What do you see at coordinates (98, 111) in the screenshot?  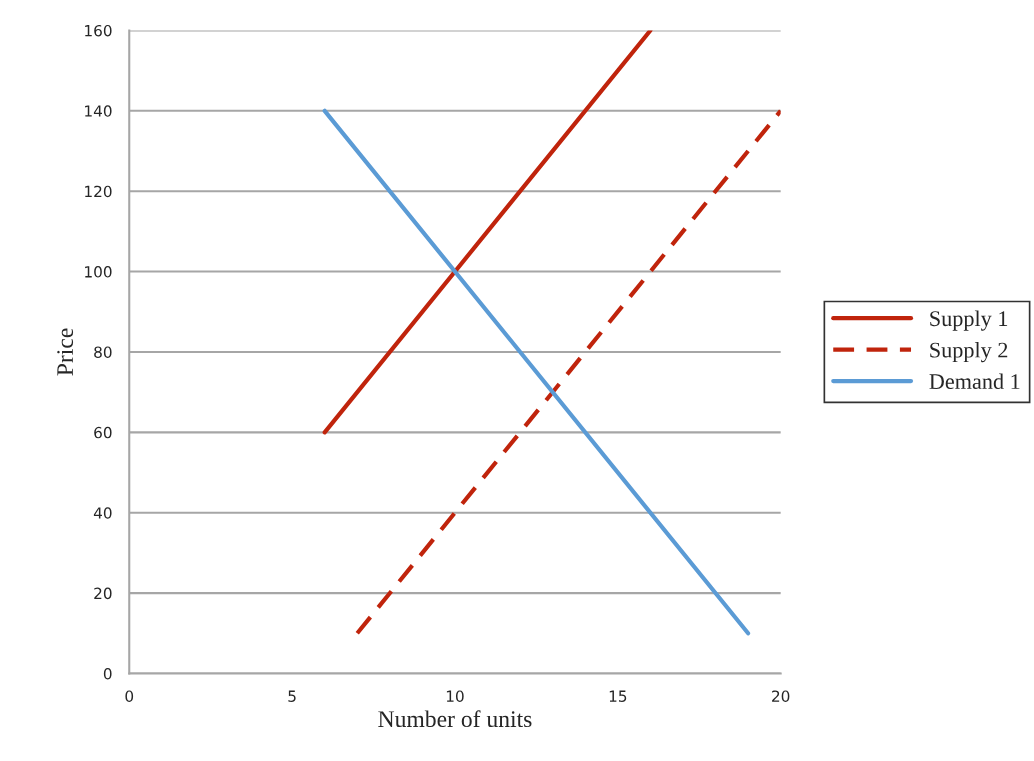 I see `y-tick-label: 140` at bounding box center [98, 111].